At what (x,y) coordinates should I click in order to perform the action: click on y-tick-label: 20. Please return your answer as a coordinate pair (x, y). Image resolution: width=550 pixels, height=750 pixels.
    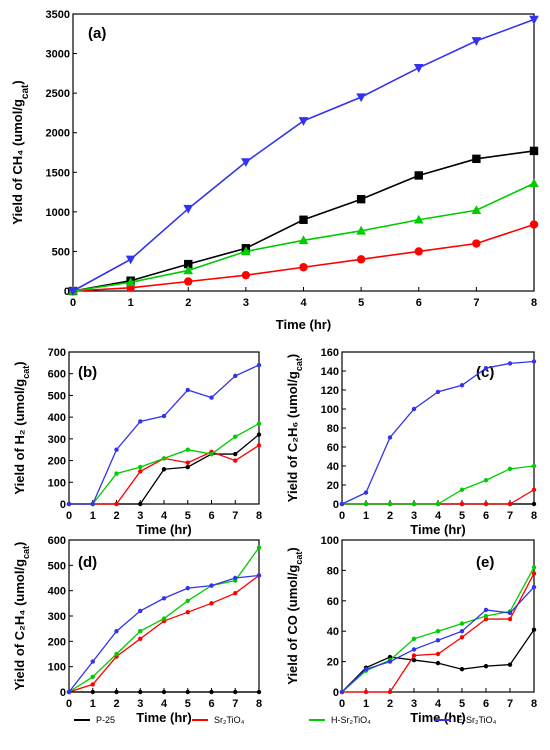
    Looking at the image, I should click on (333, 663).